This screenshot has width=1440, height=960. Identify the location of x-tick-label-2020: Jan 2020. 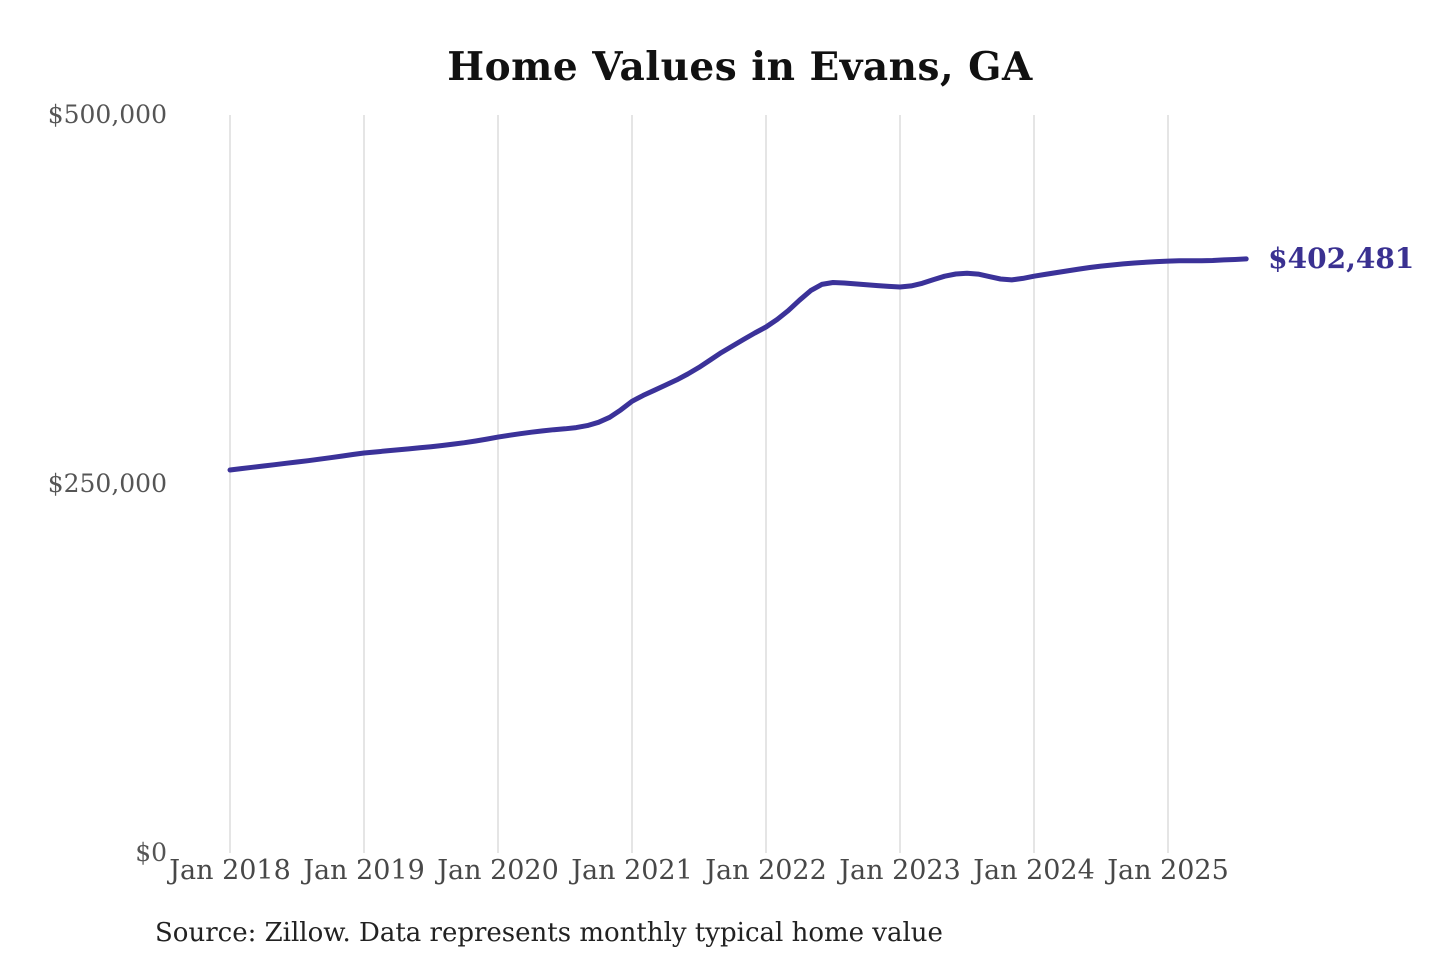
(498, 870).